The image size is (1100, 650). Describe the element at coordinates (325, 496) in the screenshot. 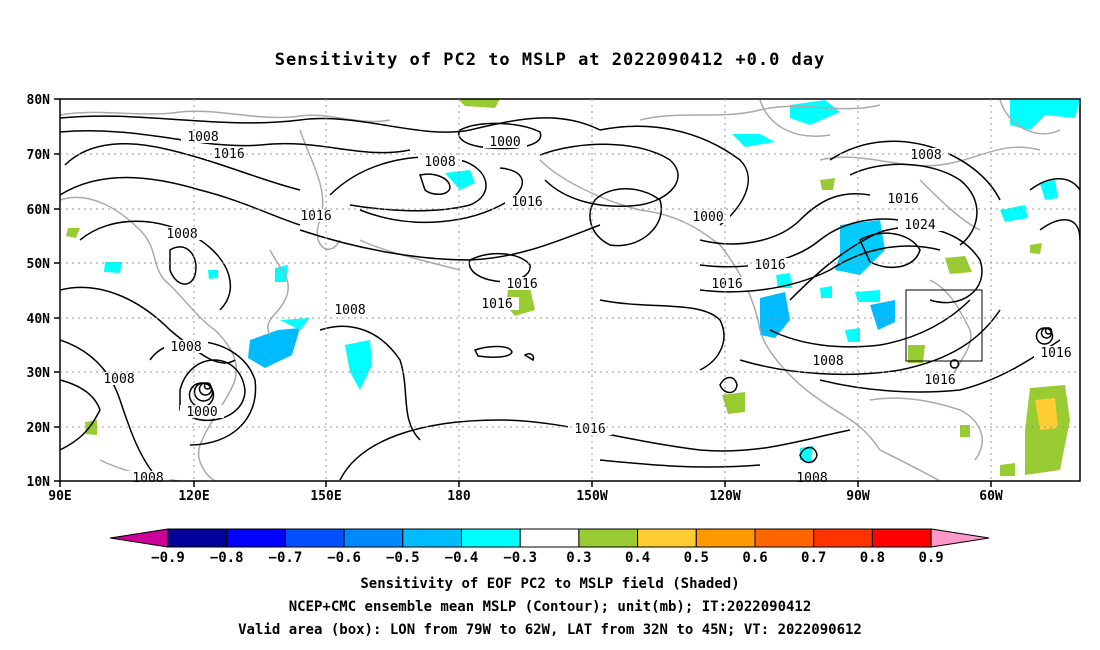

I see `lon-tick-label: 150E` at that location.